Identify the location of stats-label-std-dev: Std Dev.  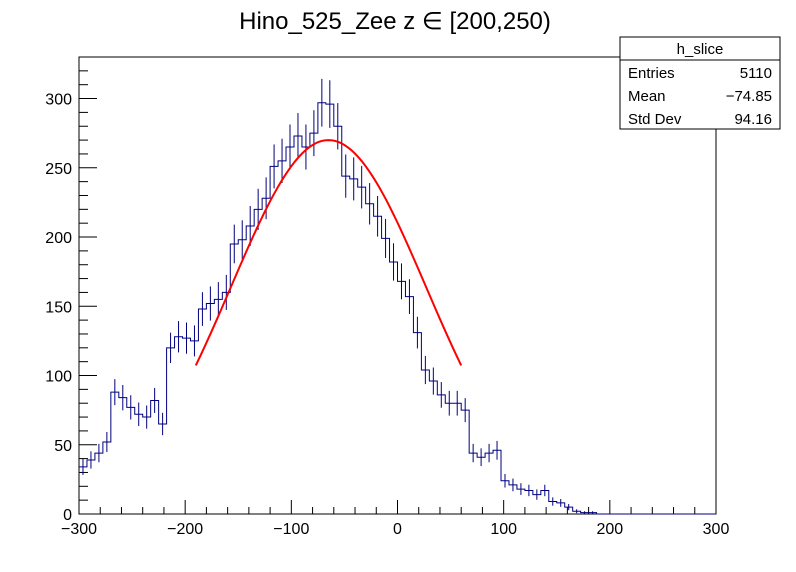
(655, 119).